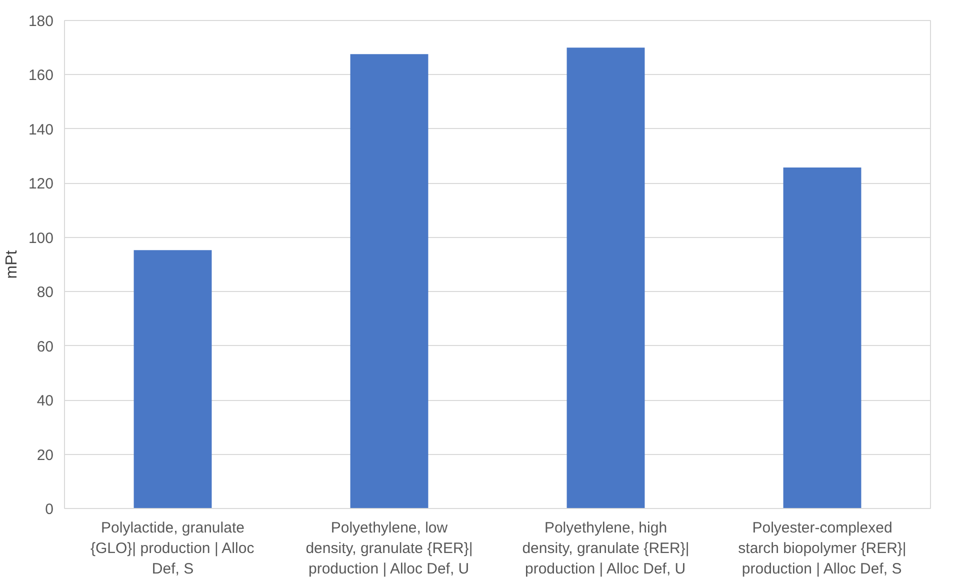  What do you see at coordinates (45, 455) in the screenshot?
I see `y-tick-label: 20` at bounding box center [45, 455].